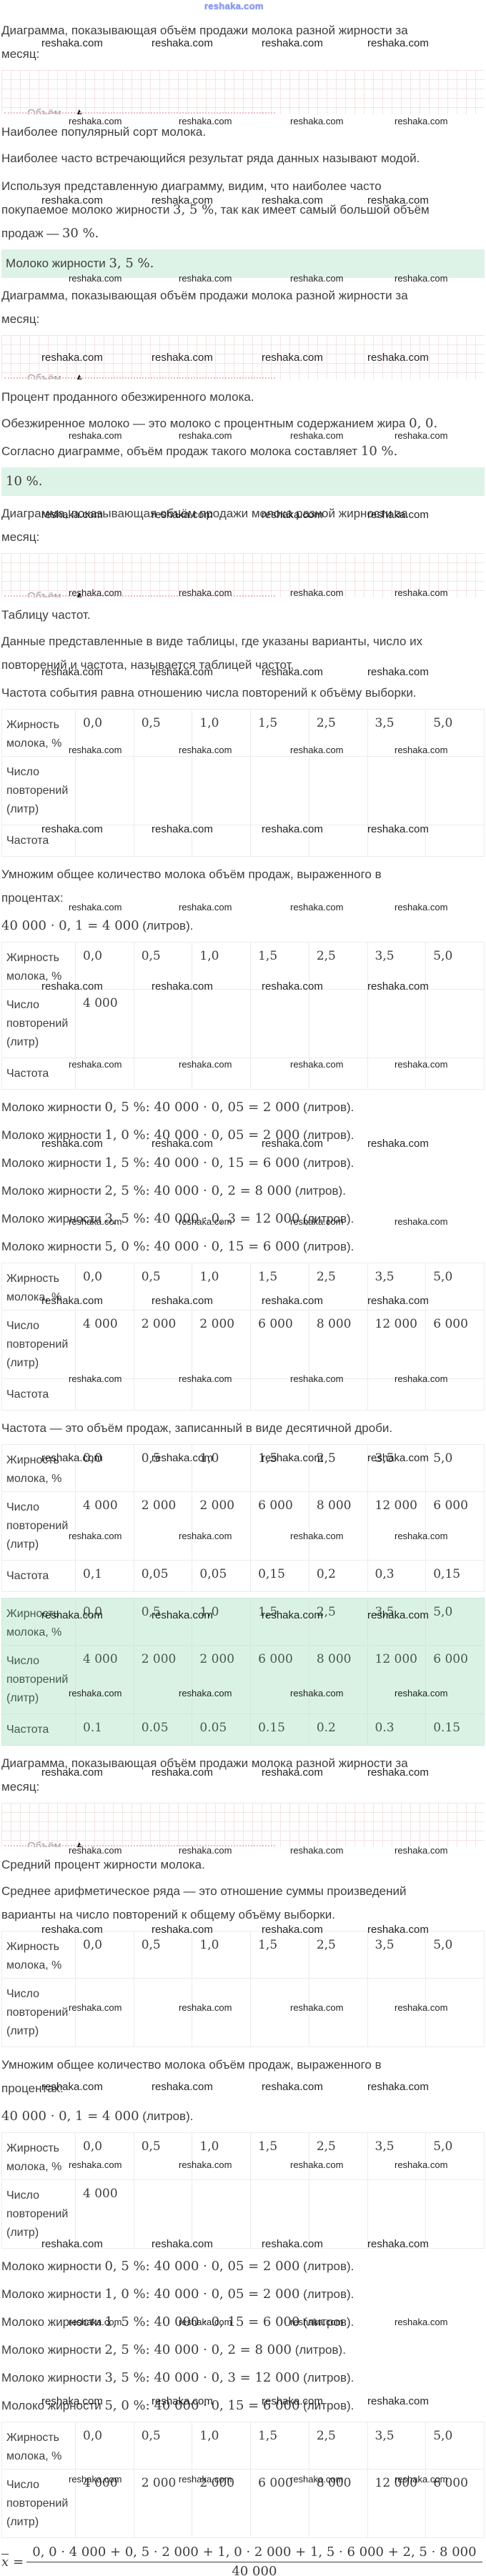 The width and height of the screenshot is (486, 2576). I want to click on table-cell: 12 000, so click(397, 2503).